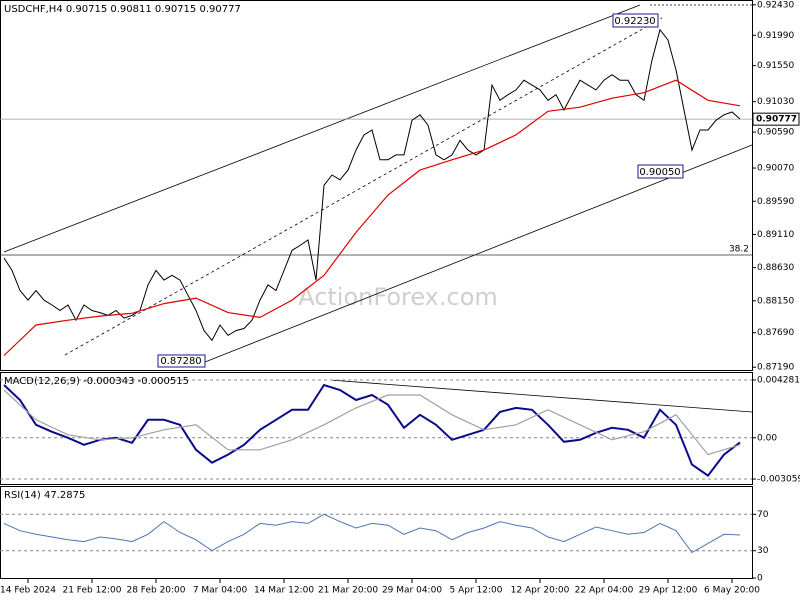  Describe the element at coordinates (44, 495) in the screenshot. I see `rsi-title: RSI(14) 47.2875` at that location.